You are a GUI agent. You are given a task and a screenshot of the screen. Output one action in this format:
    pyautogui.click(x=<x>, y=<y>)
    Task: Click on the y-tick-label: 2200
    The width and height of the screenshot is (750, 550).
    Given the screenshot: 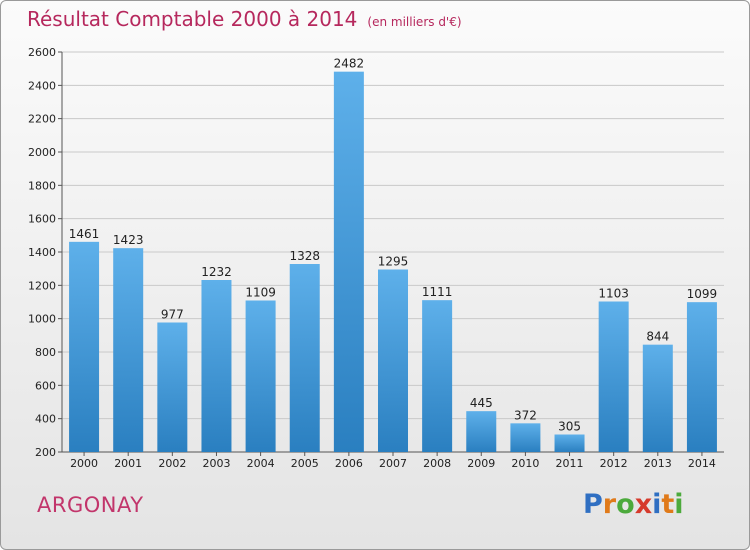 What is the action you would take?
    pyautogui.click(x=42, y=119)
    